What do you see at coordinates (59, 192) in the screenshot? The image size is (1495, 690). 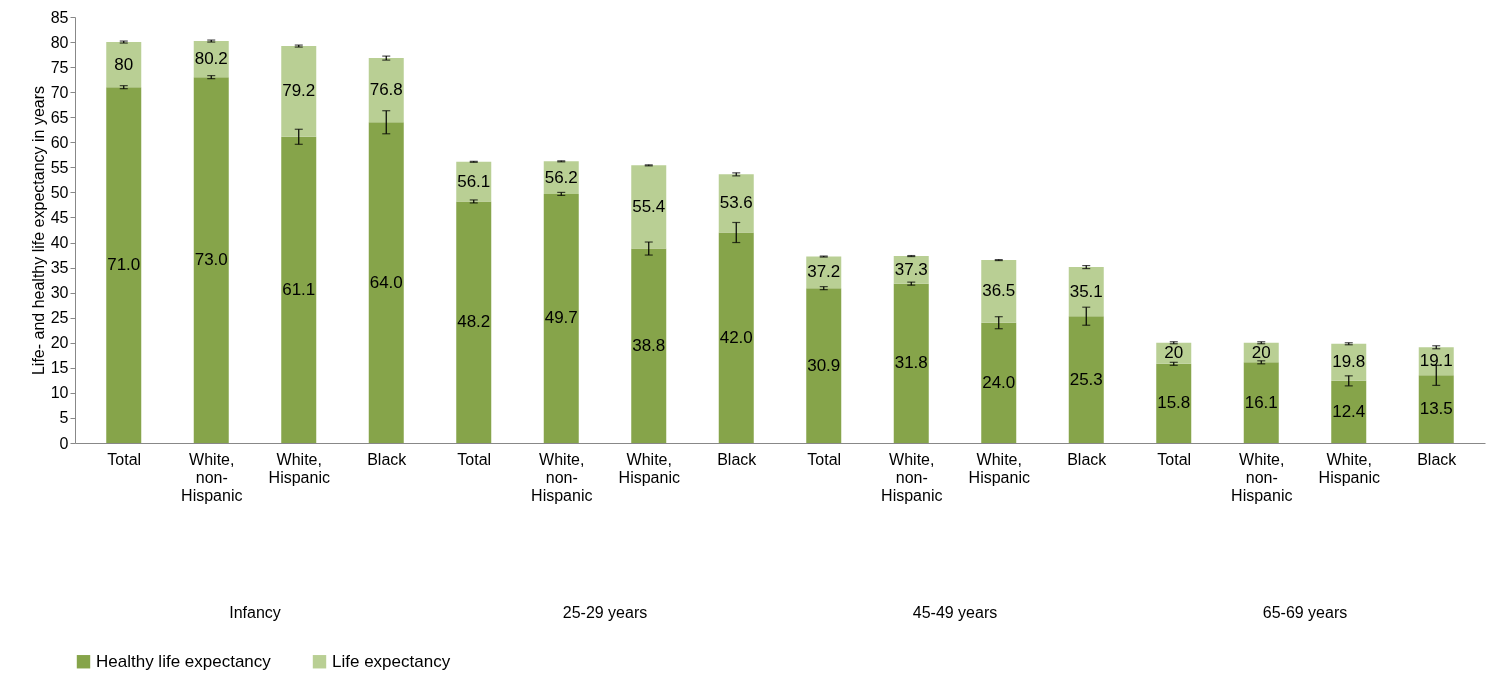 I see `y-tick-label: 50` at bounding box center [59, 192].